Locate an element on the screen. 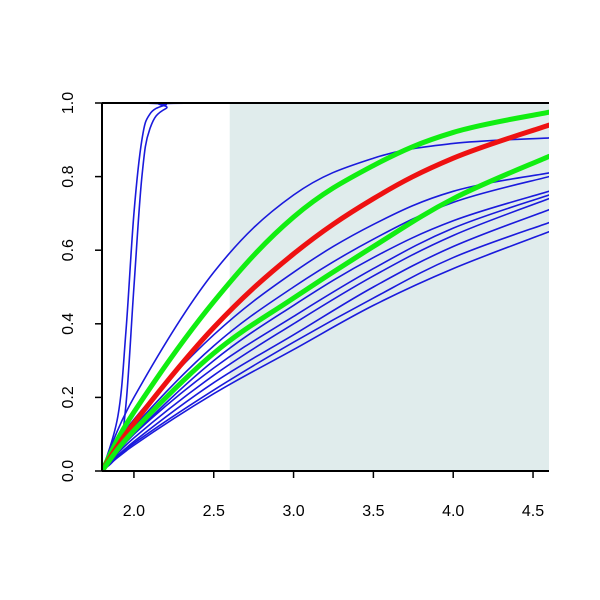 This screenshot has width=600, height=600. x-tick-label: 4.0 is located at coordinates (453, 511).